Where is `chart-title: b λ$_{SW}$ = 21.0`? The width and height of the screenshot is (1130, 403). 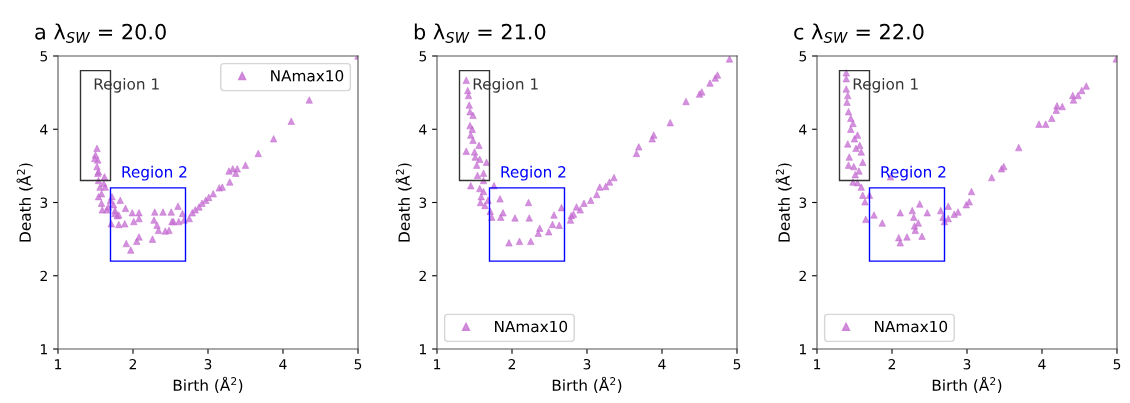
chart-title: b λ$_{SW}$ = 21.0 is located at coordinates (480, 33).